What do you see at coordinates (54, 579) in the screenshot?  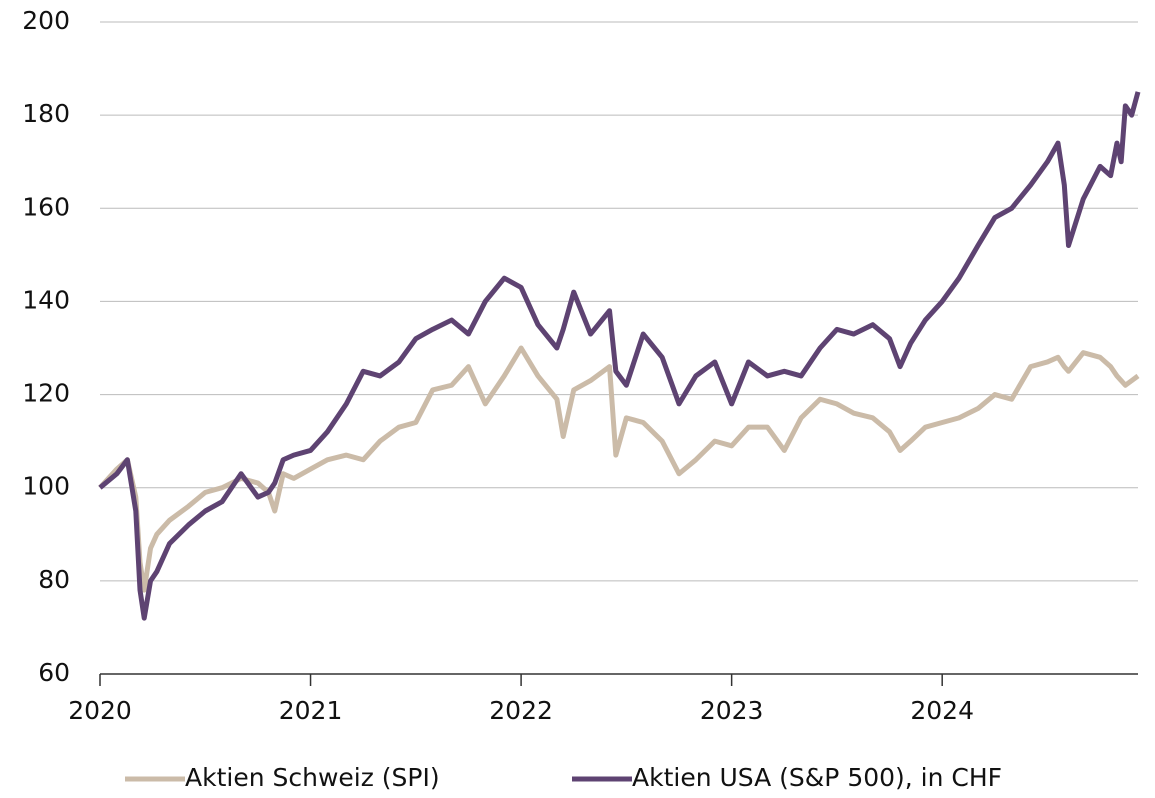 I see `y-tick-label: 80` at bounding box center [54, 579].